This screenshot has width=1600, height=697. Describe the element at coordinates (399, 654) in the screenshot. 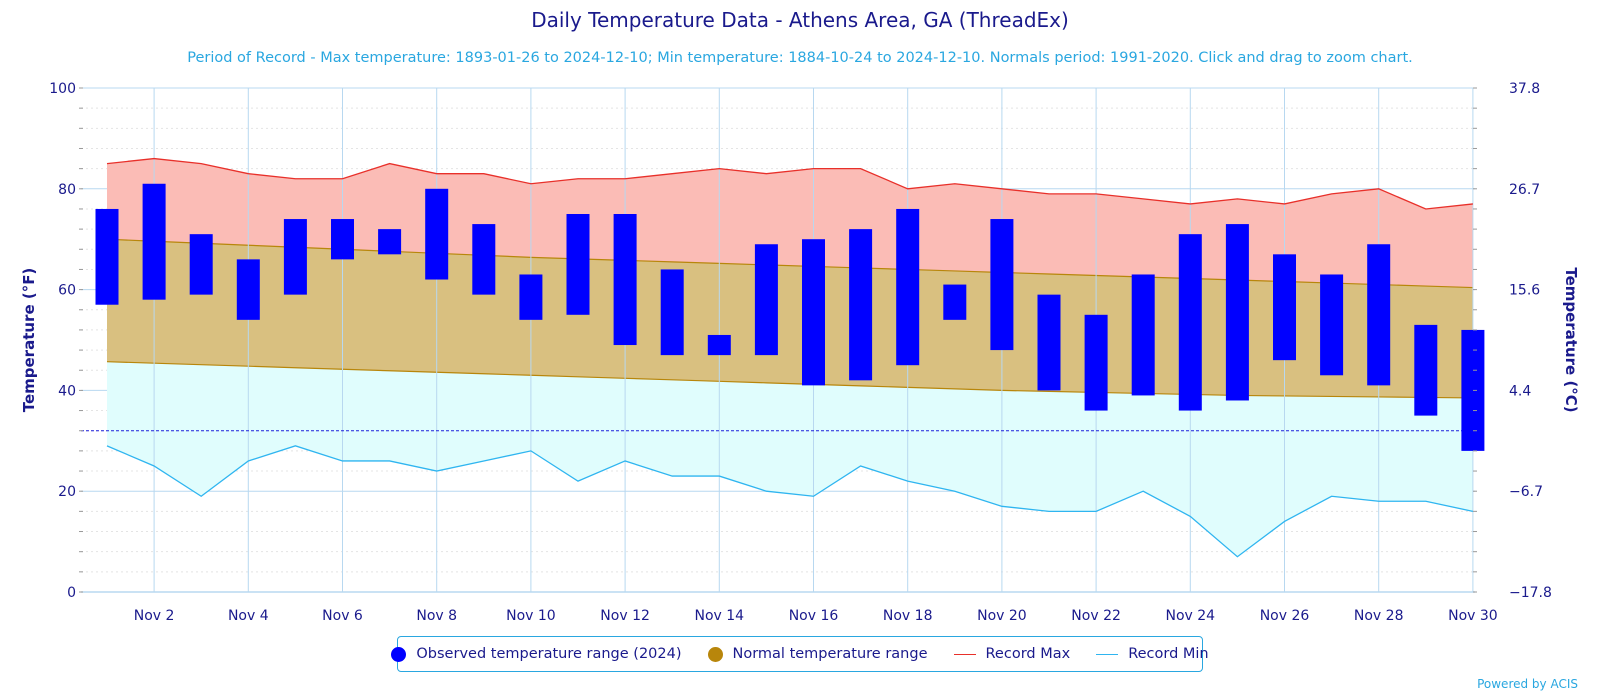

I see `observed-dot-icon` at that location.